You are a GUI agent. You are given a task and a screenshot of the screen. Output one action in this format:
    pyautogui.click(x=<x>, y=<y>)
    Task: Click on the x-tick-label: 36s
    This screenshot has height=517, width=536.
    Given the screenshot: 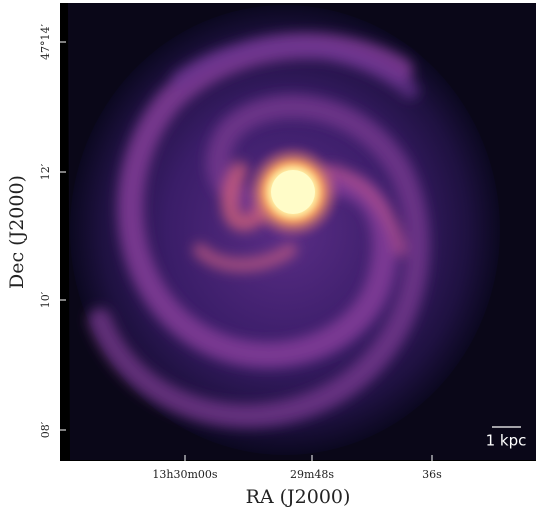 What is the action you would take?
    pyautogui.click(x=432, y=474)
    